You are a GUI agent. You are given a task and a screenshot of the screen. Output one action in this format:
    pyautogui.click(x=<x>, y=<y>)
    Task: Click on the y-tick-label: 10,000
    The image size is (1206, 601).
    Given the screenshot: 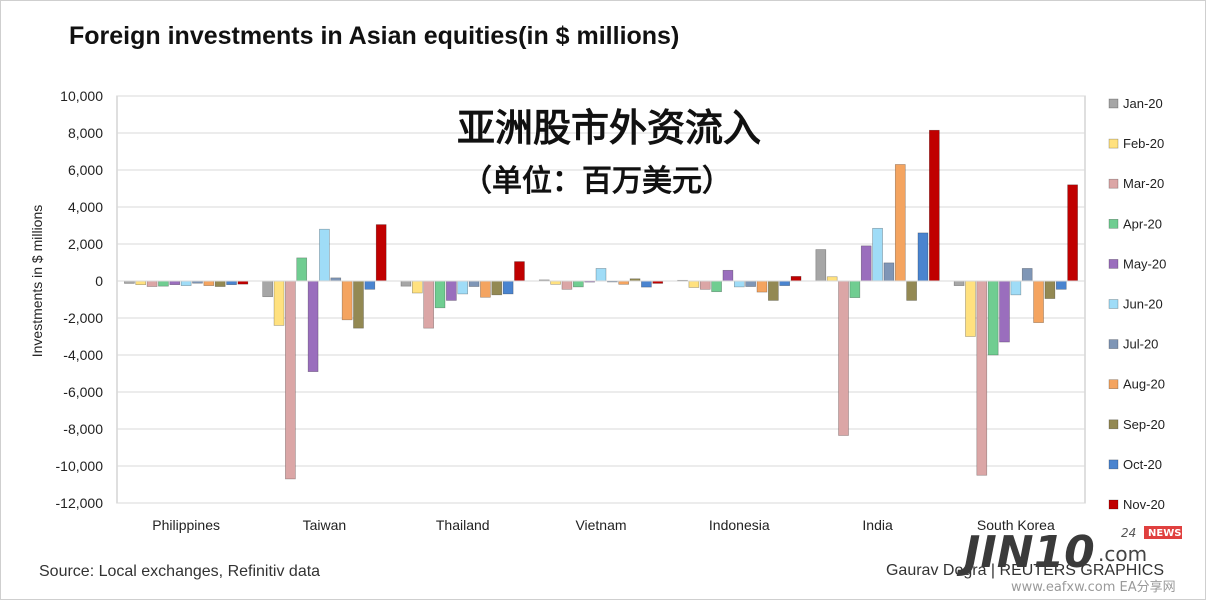 What is the action you would take?
    pyautogui.click(x=81, y=96)
    